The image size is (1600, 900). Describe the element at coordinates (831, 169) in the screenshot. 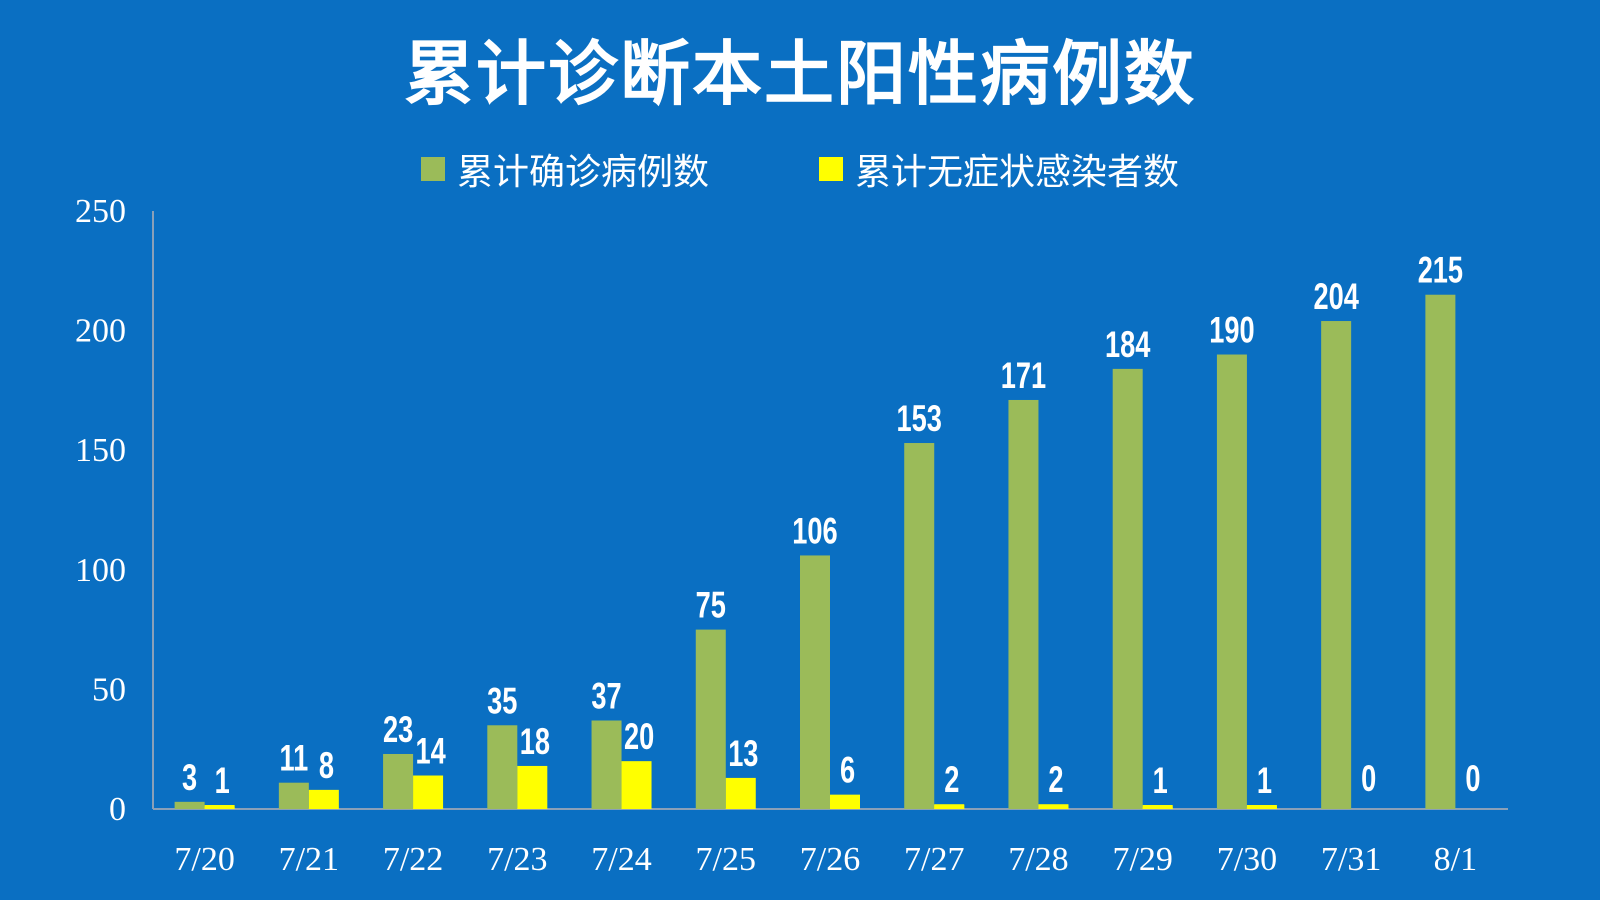

I see `legend-swatch-asymptomatic` at that location.